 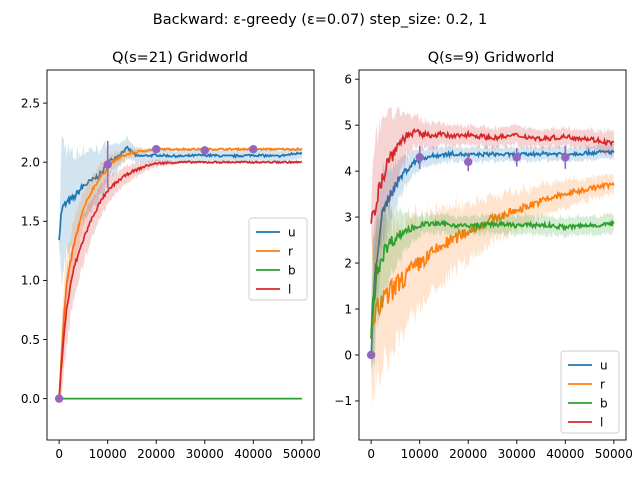 I want to click on xtick-label-left-3: 30000, so click(x=205, y=454).